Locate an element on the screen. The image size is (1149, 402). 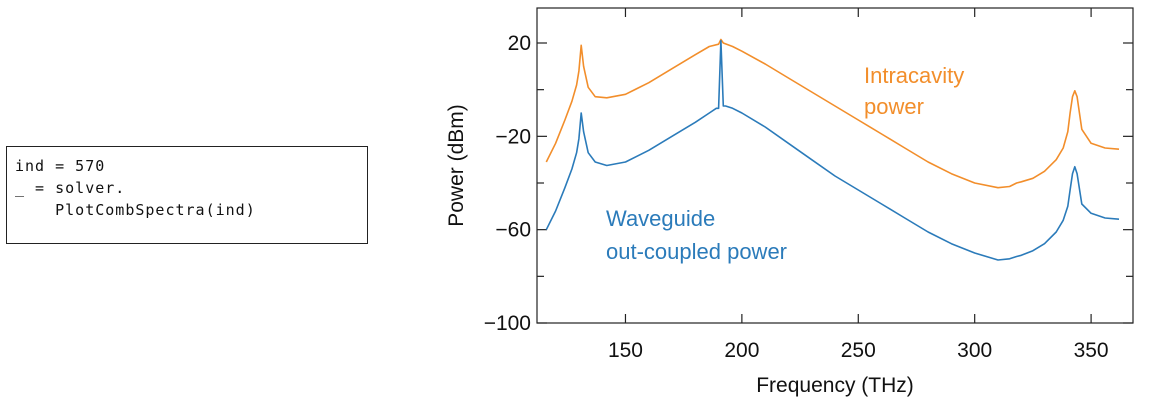
annotation-waveguide-line1: Waveguide is located at coordinates (660, 218).